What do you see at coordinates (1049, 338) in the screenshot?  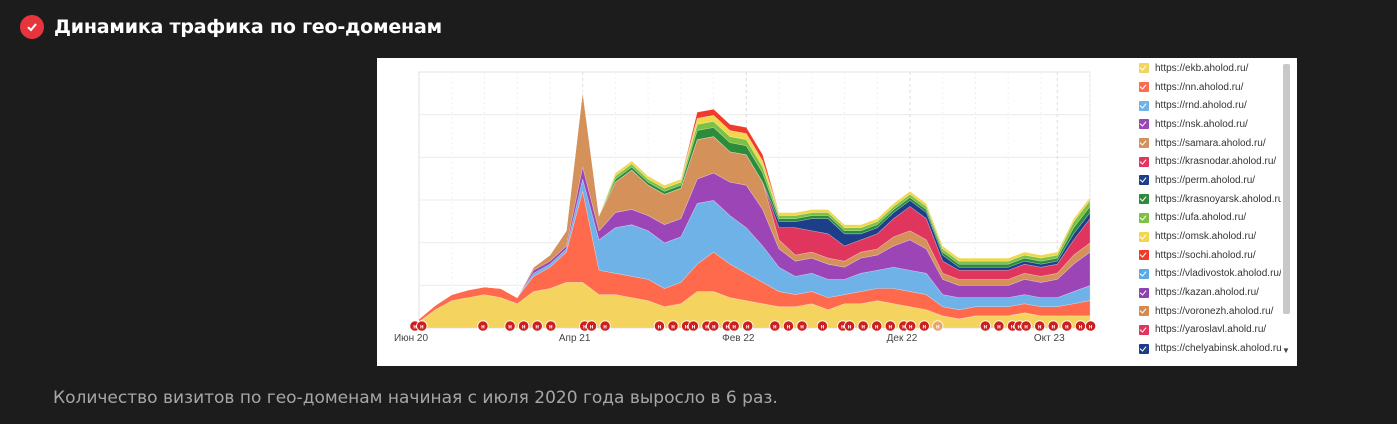 I see `x-tick-label: Окт 23` at bounding box center [1049, 338].